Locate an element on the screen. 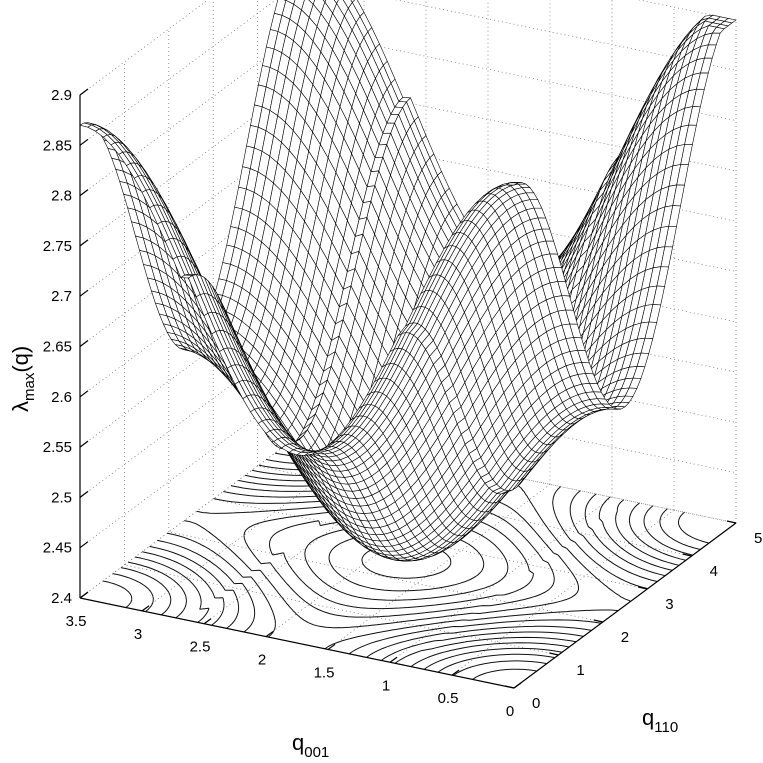 This screenshot has width=763, height=763. z-tick-label: 2.5 is located at coordinates (61, 497).